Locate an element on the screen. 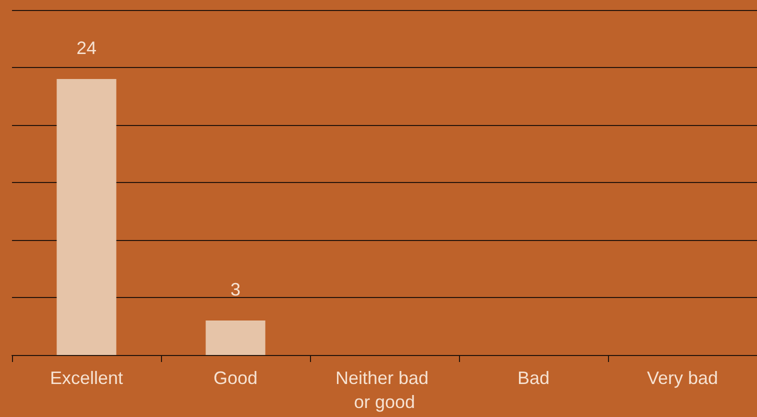 Image resolution: width=757 pixels, height=417 pixels. x-tick-label: Neither bad or good is located at coordinates (384, 390).